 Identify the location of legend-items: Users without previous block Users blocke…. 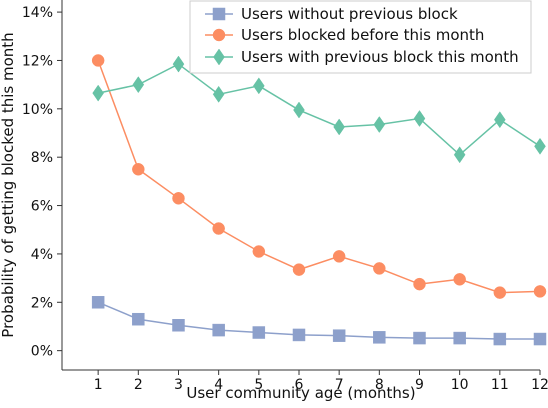
(362, 35).